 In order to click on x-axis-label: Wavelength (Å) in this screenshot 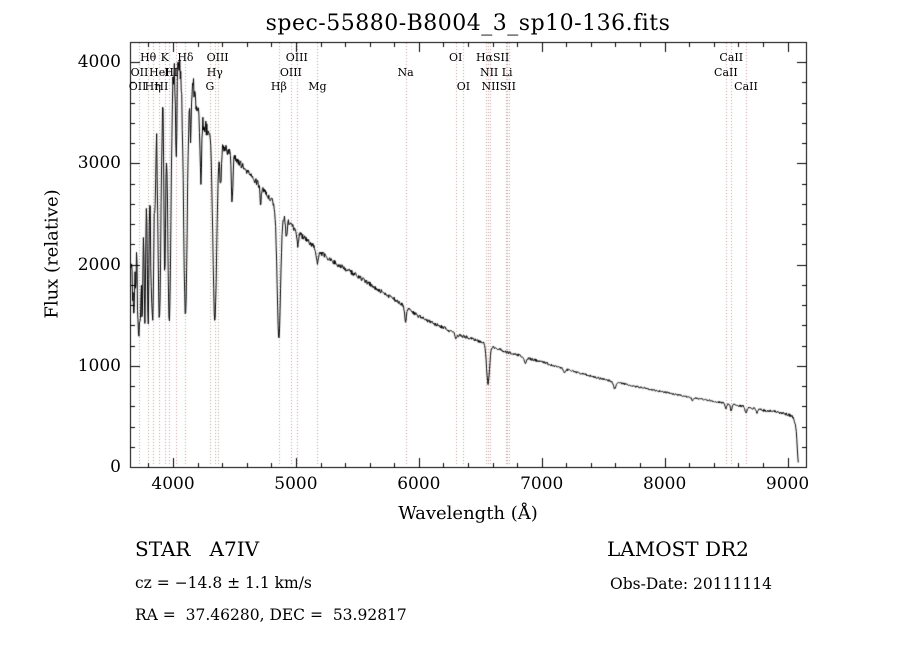, I will do `click(468, 513)`.